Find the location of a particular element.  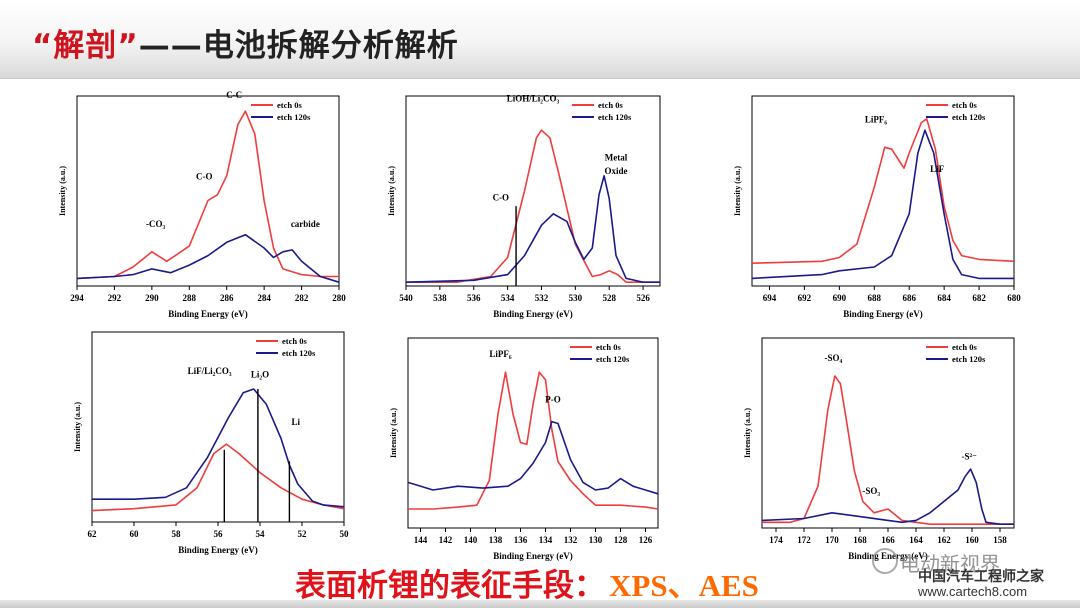

chart1-xtick-label-2: 536 is located at coordinates (474, 298).